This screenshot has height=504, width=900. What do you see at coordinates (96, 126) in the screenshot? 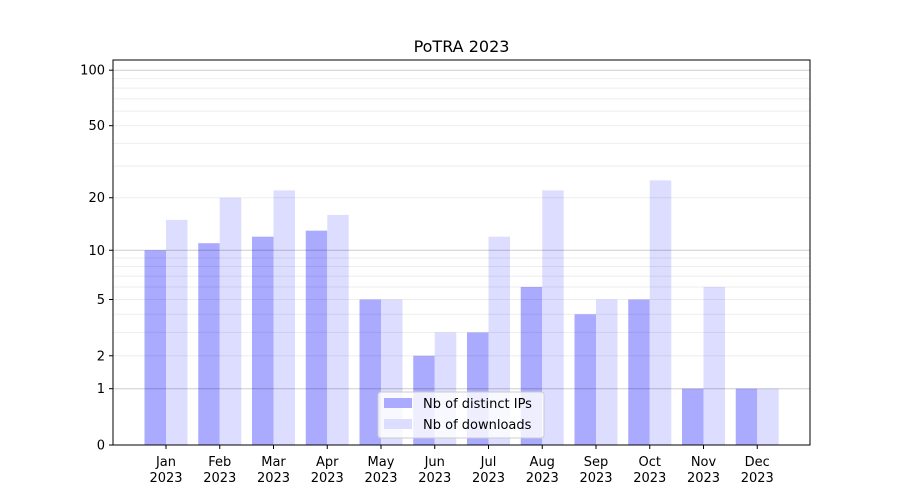
I see `y-tick-label: 50` at bounding box center [96, 126].